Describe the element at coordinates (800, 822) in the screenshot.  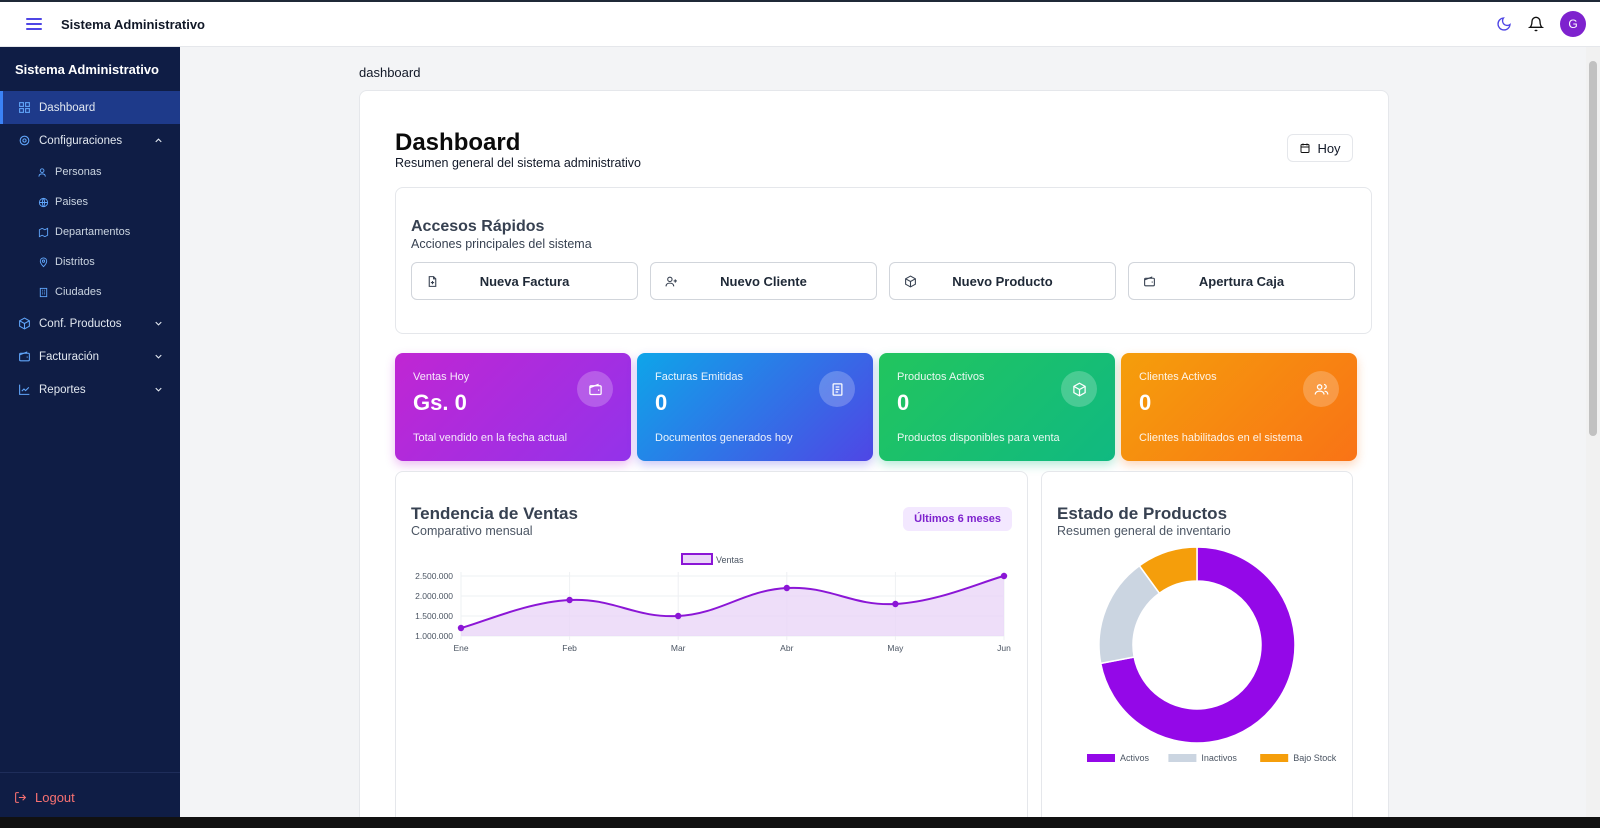
I see `taskbar` at that location.